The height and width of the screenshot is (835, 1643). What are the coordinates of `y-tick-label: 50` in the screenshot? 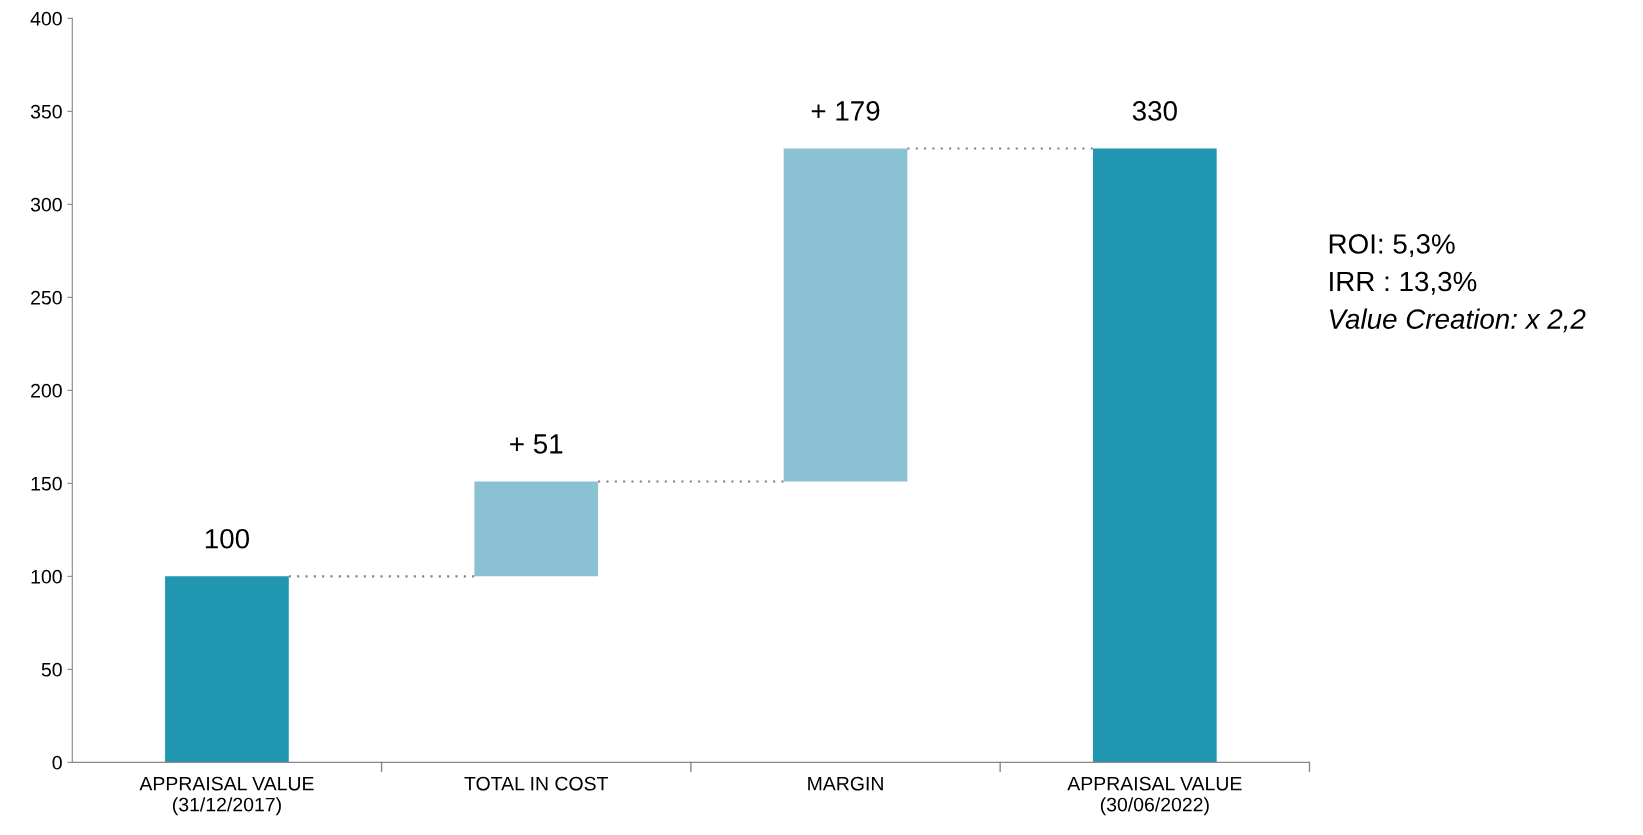 It's located at (51, 669).